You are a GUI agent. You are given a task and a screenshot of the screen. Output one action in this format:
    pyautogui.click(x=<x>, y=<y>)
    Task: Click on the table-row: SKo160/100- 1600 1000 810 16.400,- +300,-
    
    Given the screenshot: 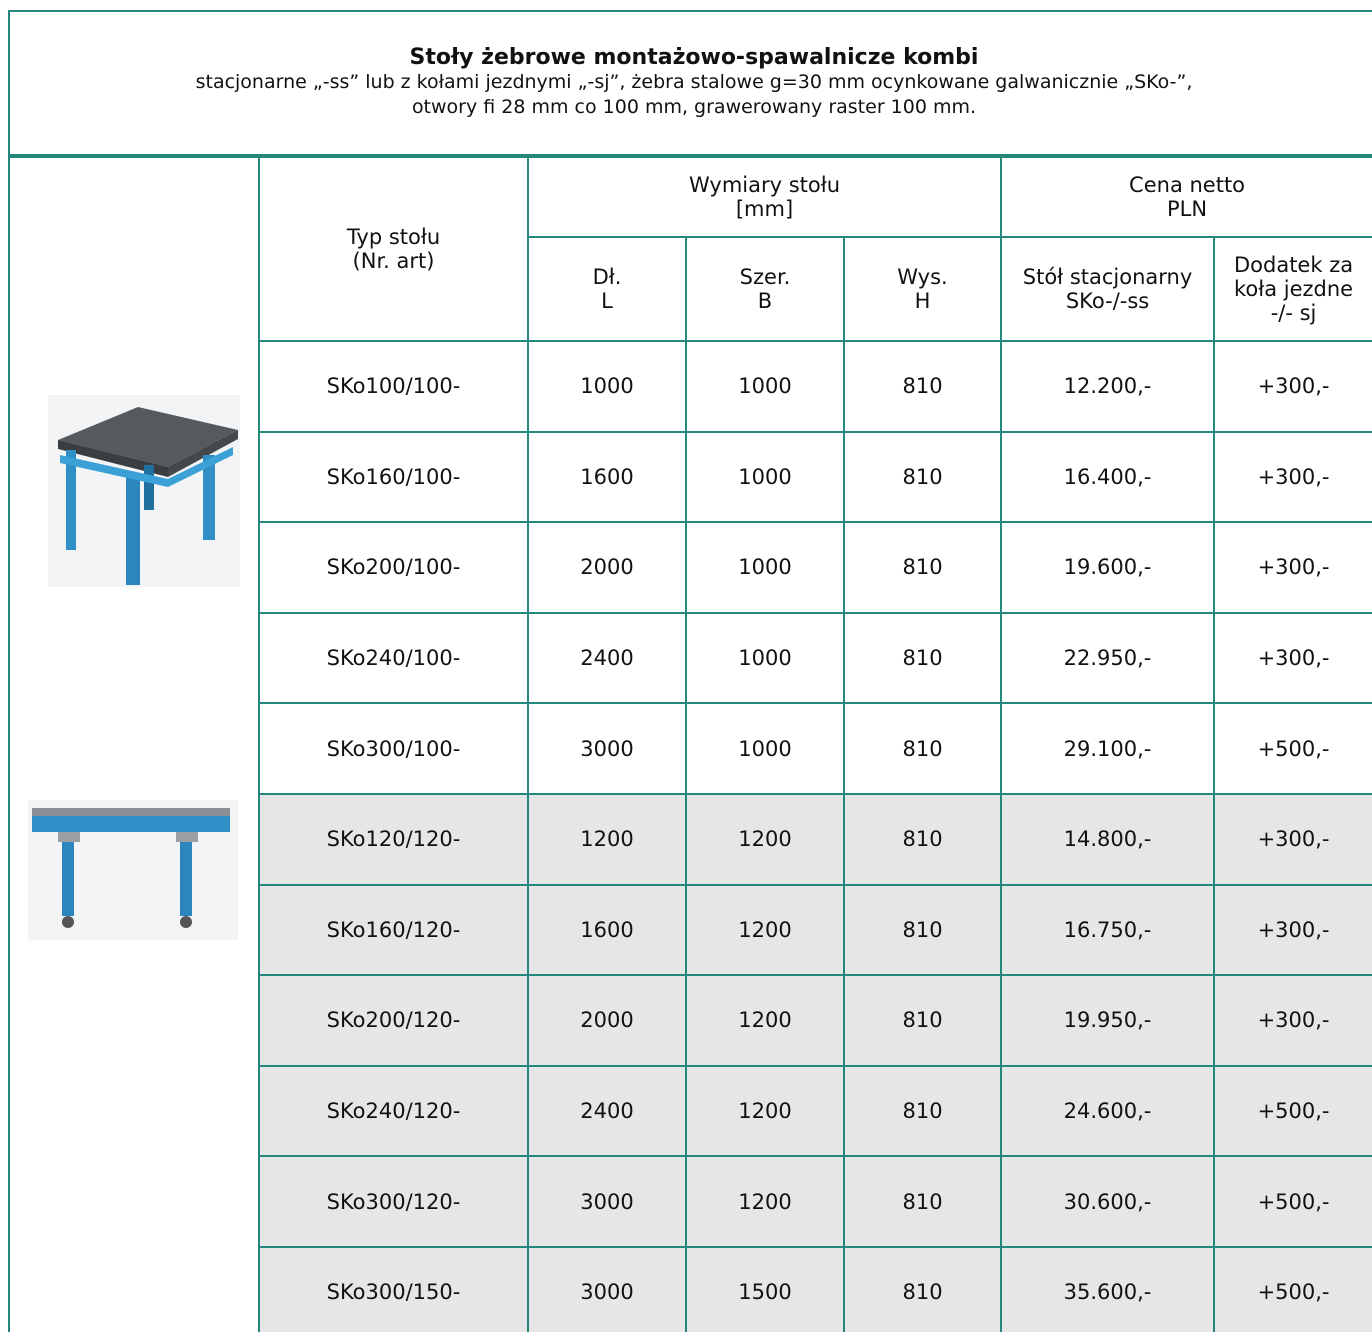 What is the action you would take?
    pyautogui.click(x=690, y=477)
    